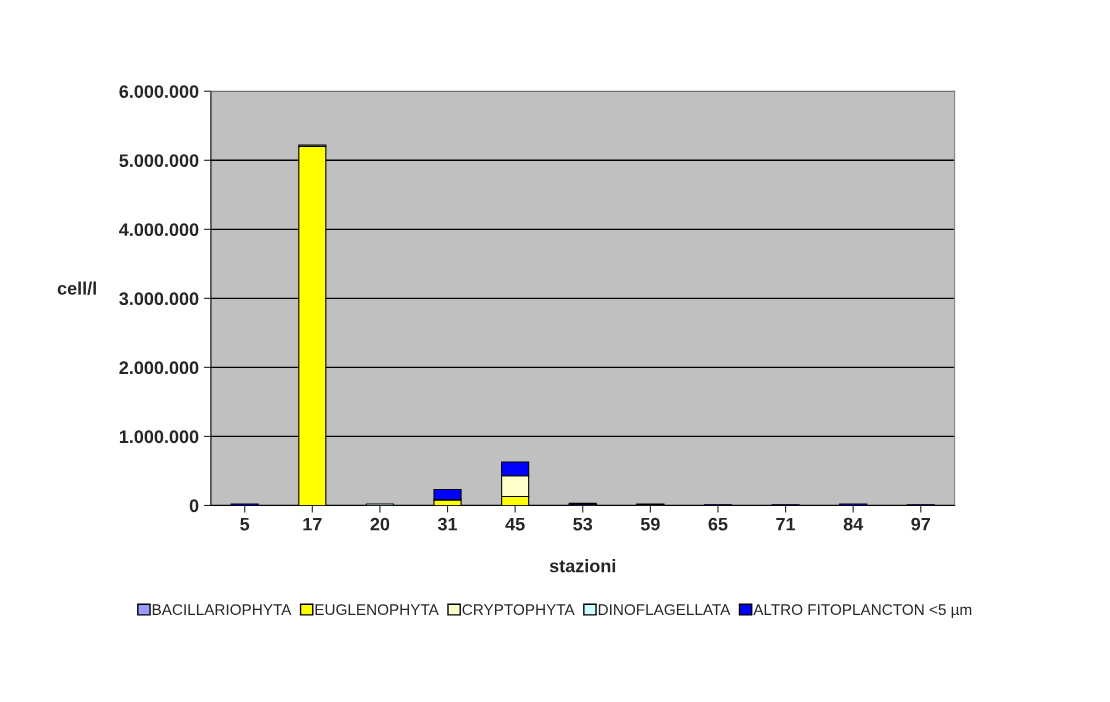 This screenshot has width=1110, height=702. What do you see at coordinates (786, 524) in the screenshot?
I see `x-tick-label: 71` at bounding box center [786, 524].